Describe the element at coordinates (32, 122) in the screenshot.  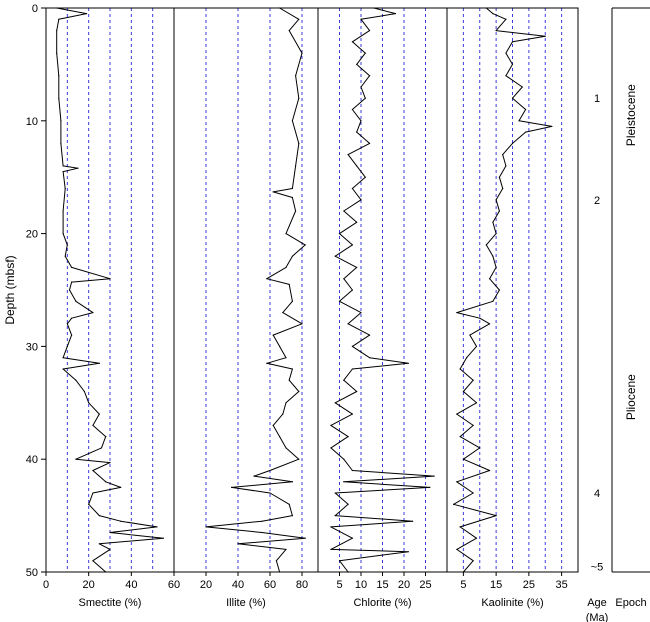
I see `y-tick-label: 10` at that location.